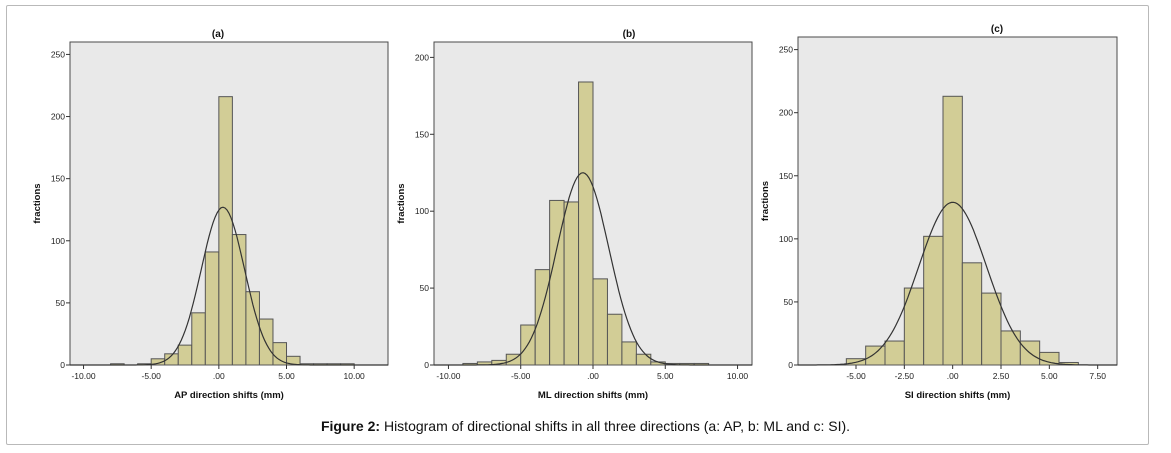  What do you see at coordinates (958, 395) in the screenshot?
I see `x-axis-title-c: SI direction shifts (mm)` at bounding box center [958, 395].